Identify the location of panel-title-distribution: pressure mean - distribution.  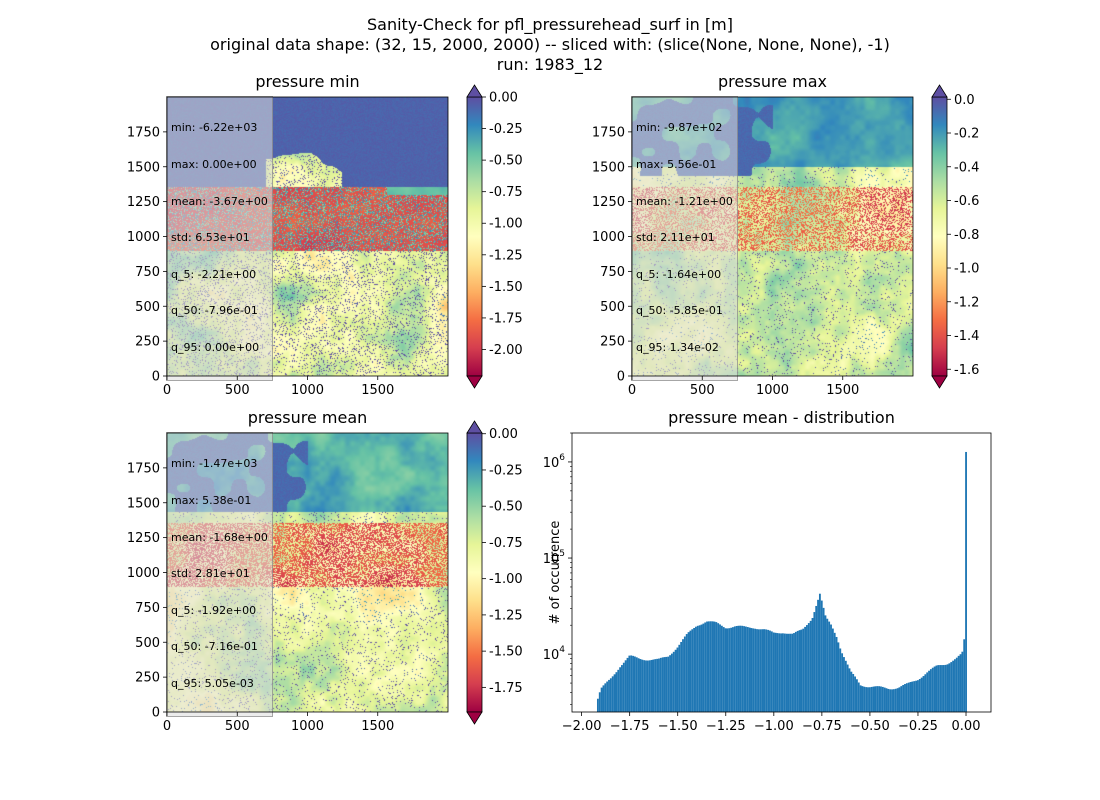
(781, 417).